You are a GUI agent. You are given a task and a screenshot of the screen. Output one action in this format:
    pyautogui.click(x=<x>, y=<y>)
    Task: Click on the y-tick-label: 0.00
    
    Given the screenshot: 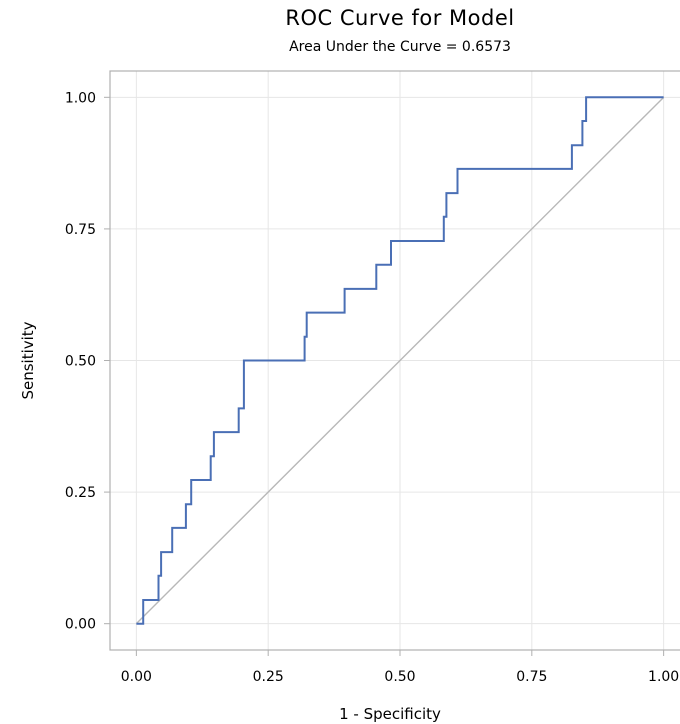 What is the action you would take?
    pyautogui.click(x=80, y=625)
    